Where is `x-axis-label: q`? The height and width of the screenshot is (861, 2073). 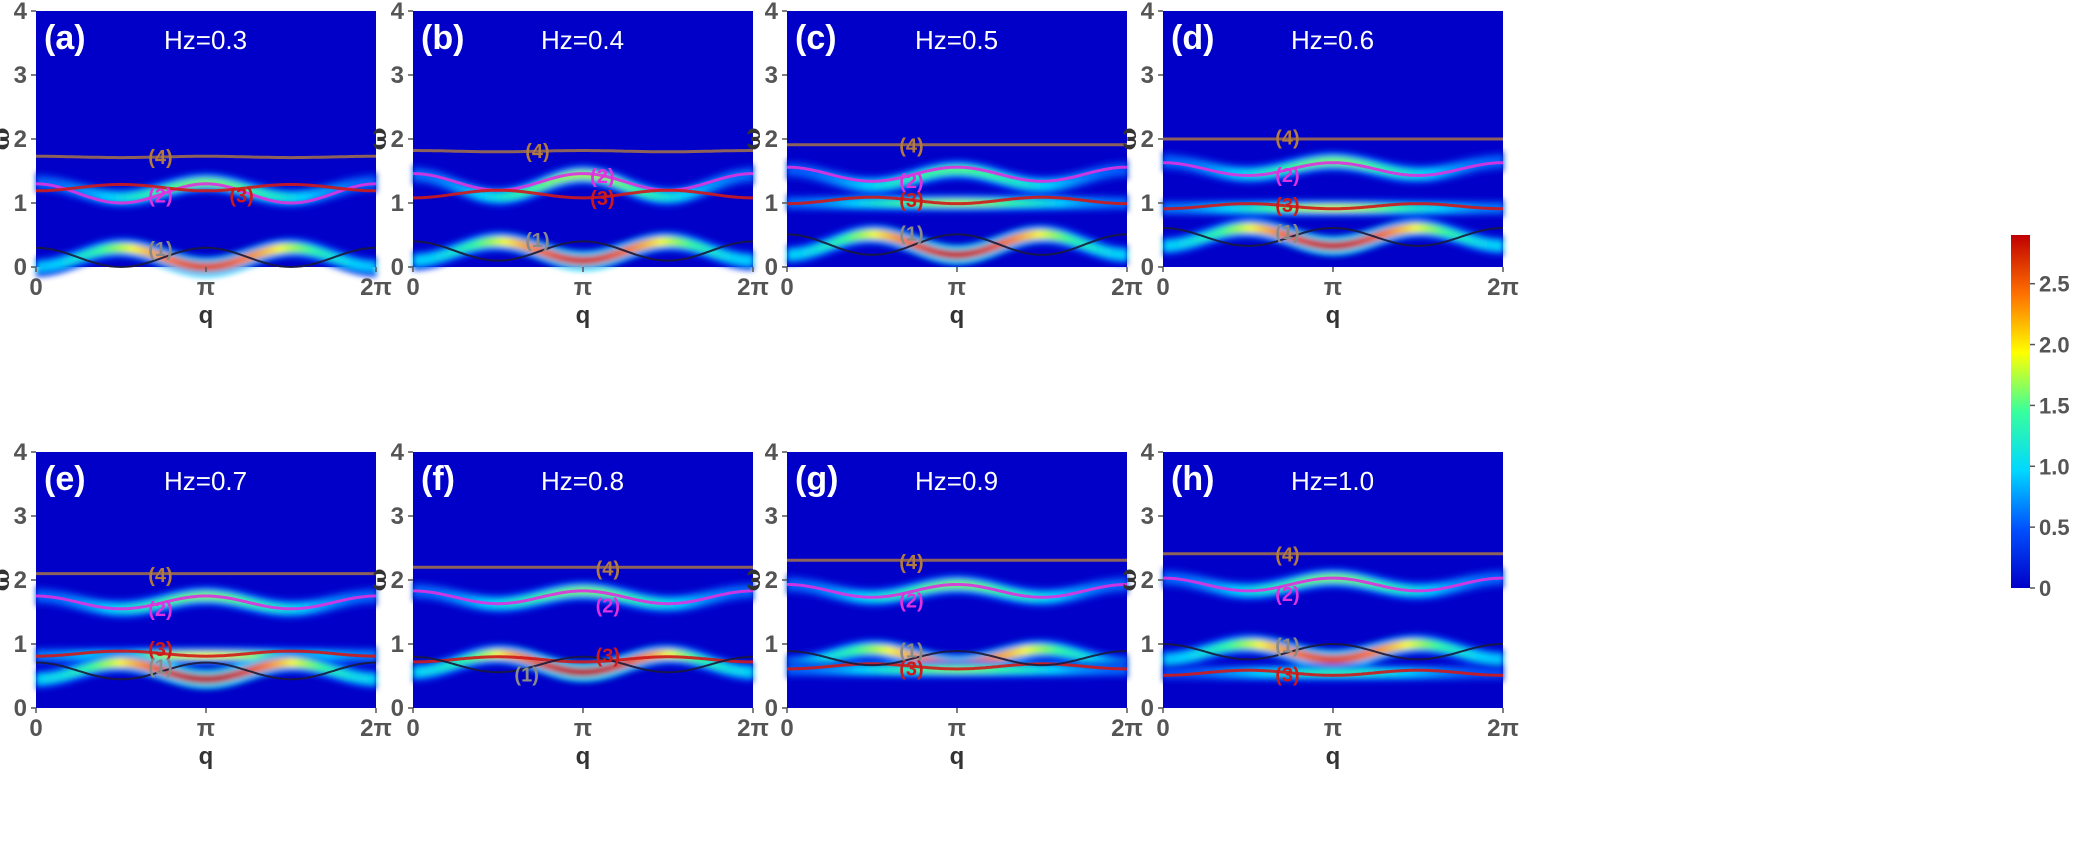
x-axis-label: q is located at coordinates (206, 315).